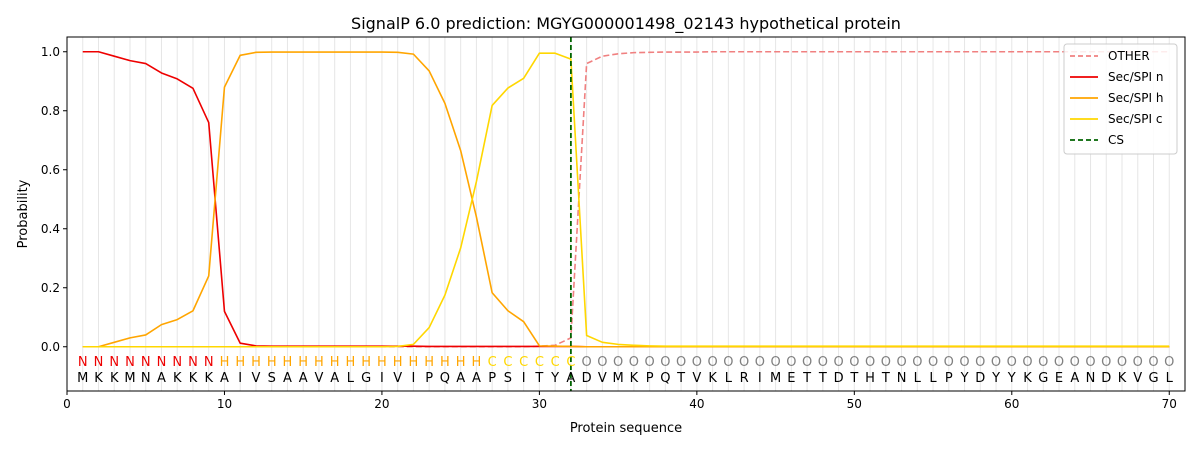 This screenshot has height=454, width=1200. Describe the element at coordinates (744, 378) in the screenshot. I see `residue-label: R` at that location.